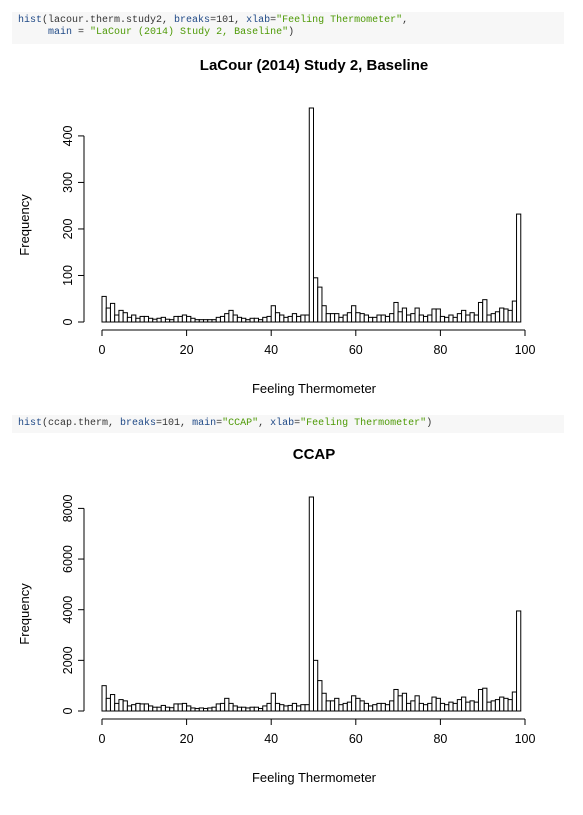  What do you see at coordinates (273, 20) in the screenshot?
I see `code-text: =` at bounding box center [273, 20].